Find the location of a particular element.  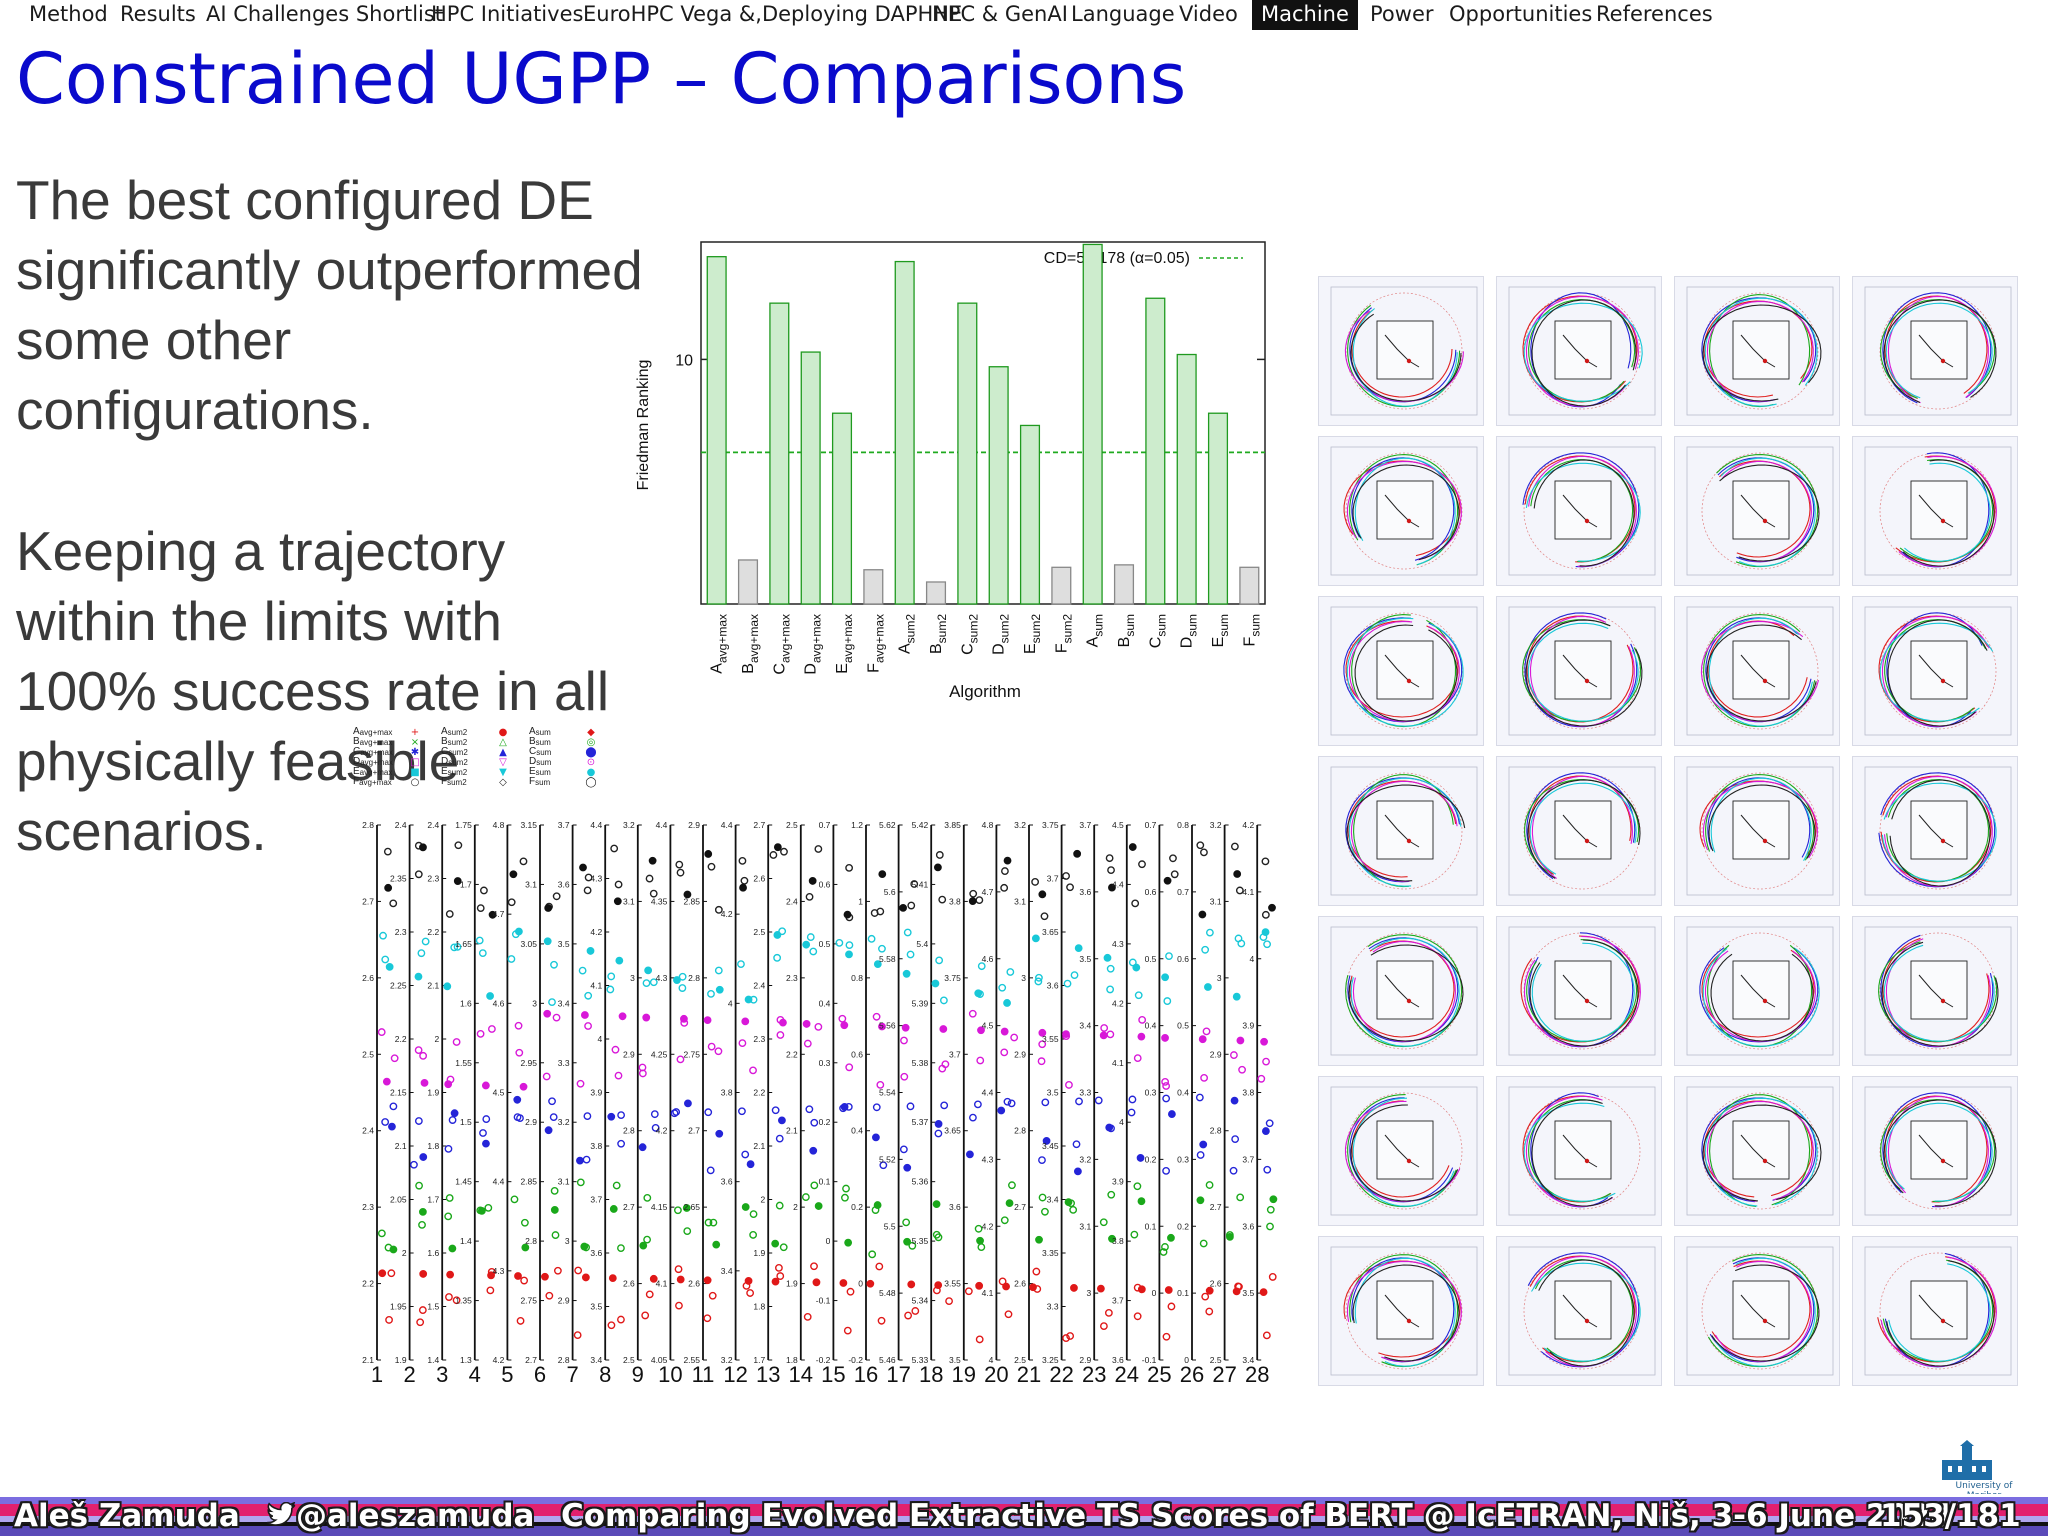

nav-item-machine: Machine is located at coordinates (1305, 15).